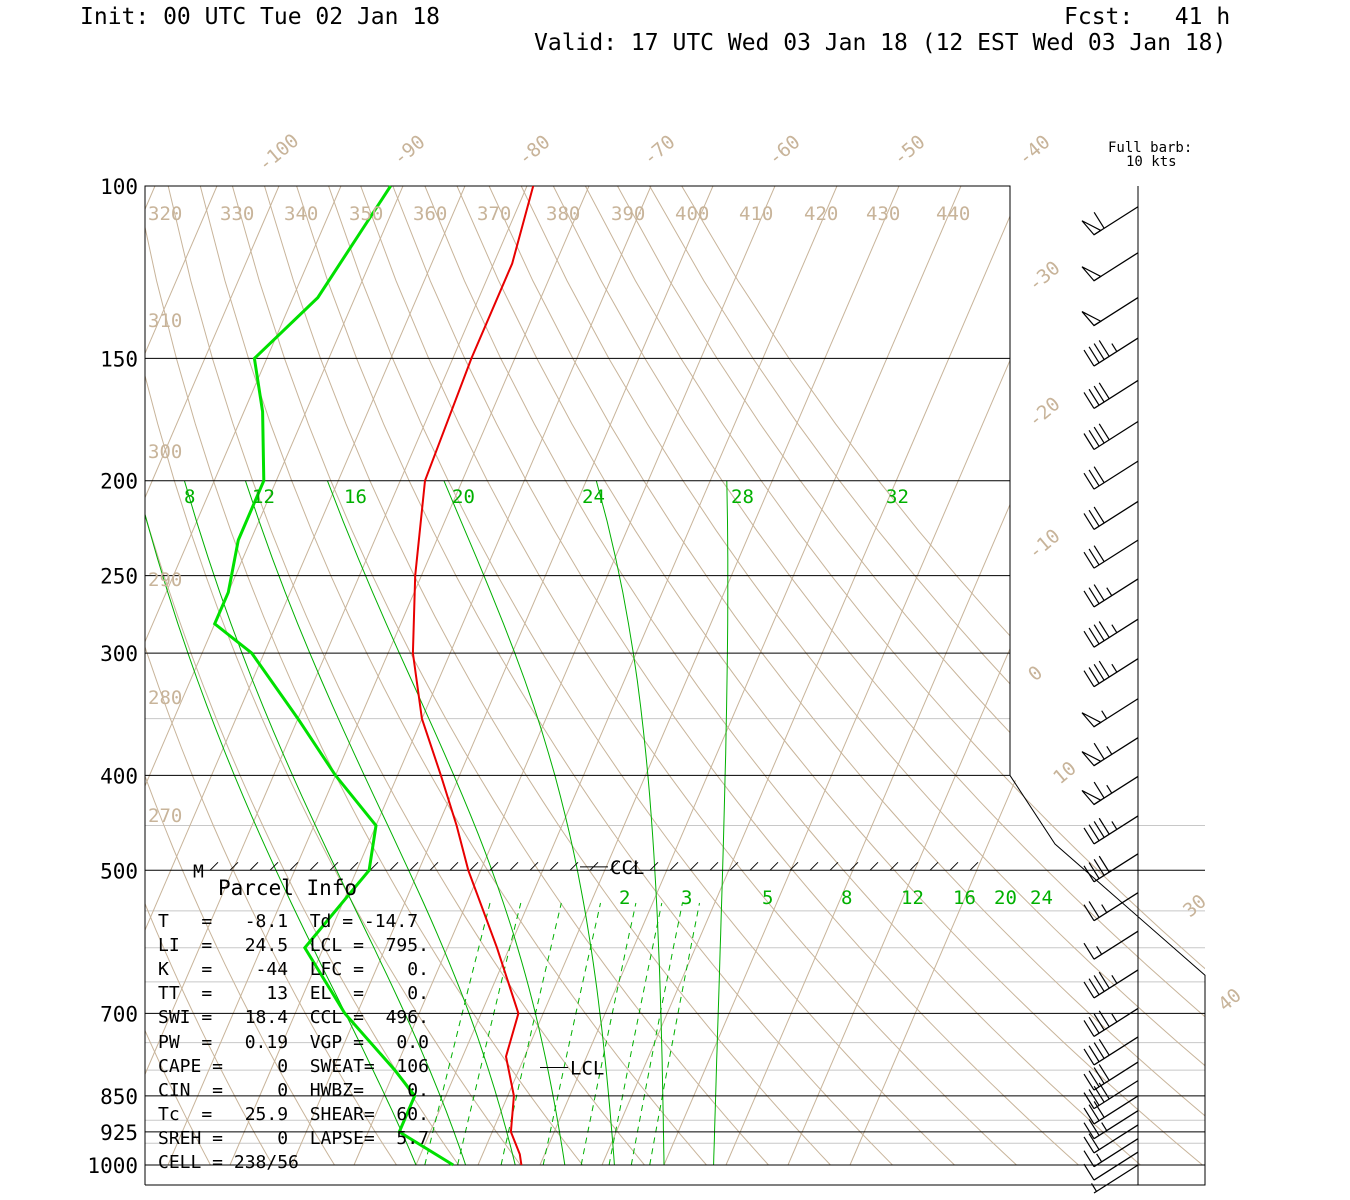  Describe the element at coordinates (119, 187) in the screenshot. I see `pressure-tick-label: 100` at that location.